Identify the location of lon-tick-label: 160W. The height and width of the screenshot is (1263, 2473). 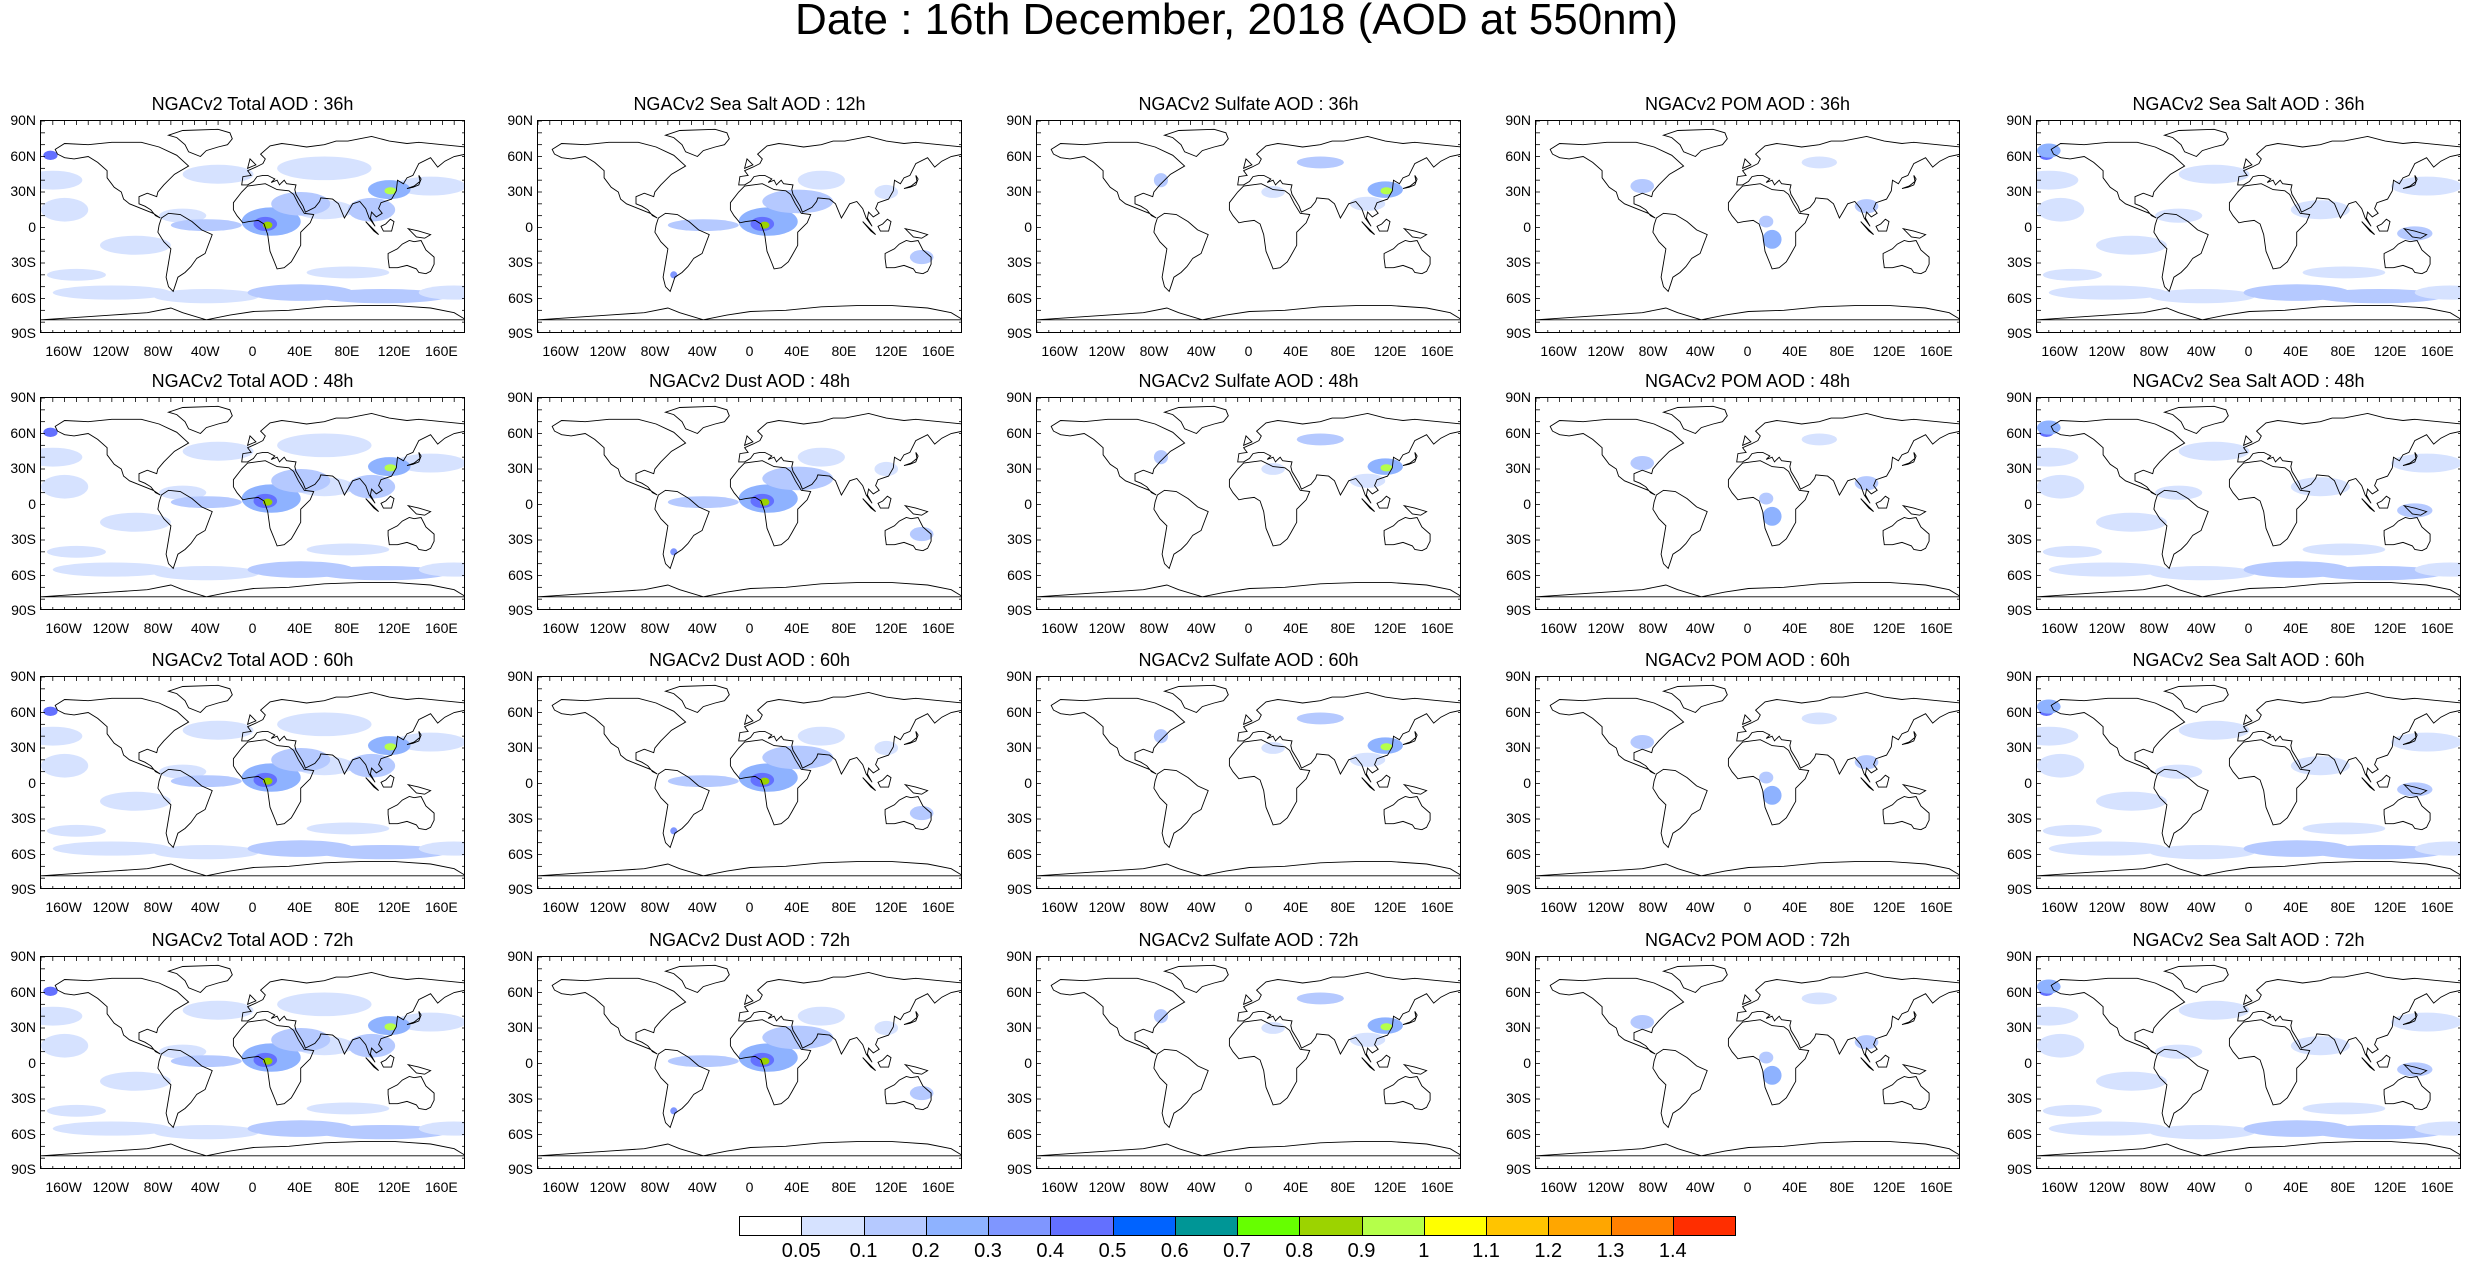
(560, 1187).